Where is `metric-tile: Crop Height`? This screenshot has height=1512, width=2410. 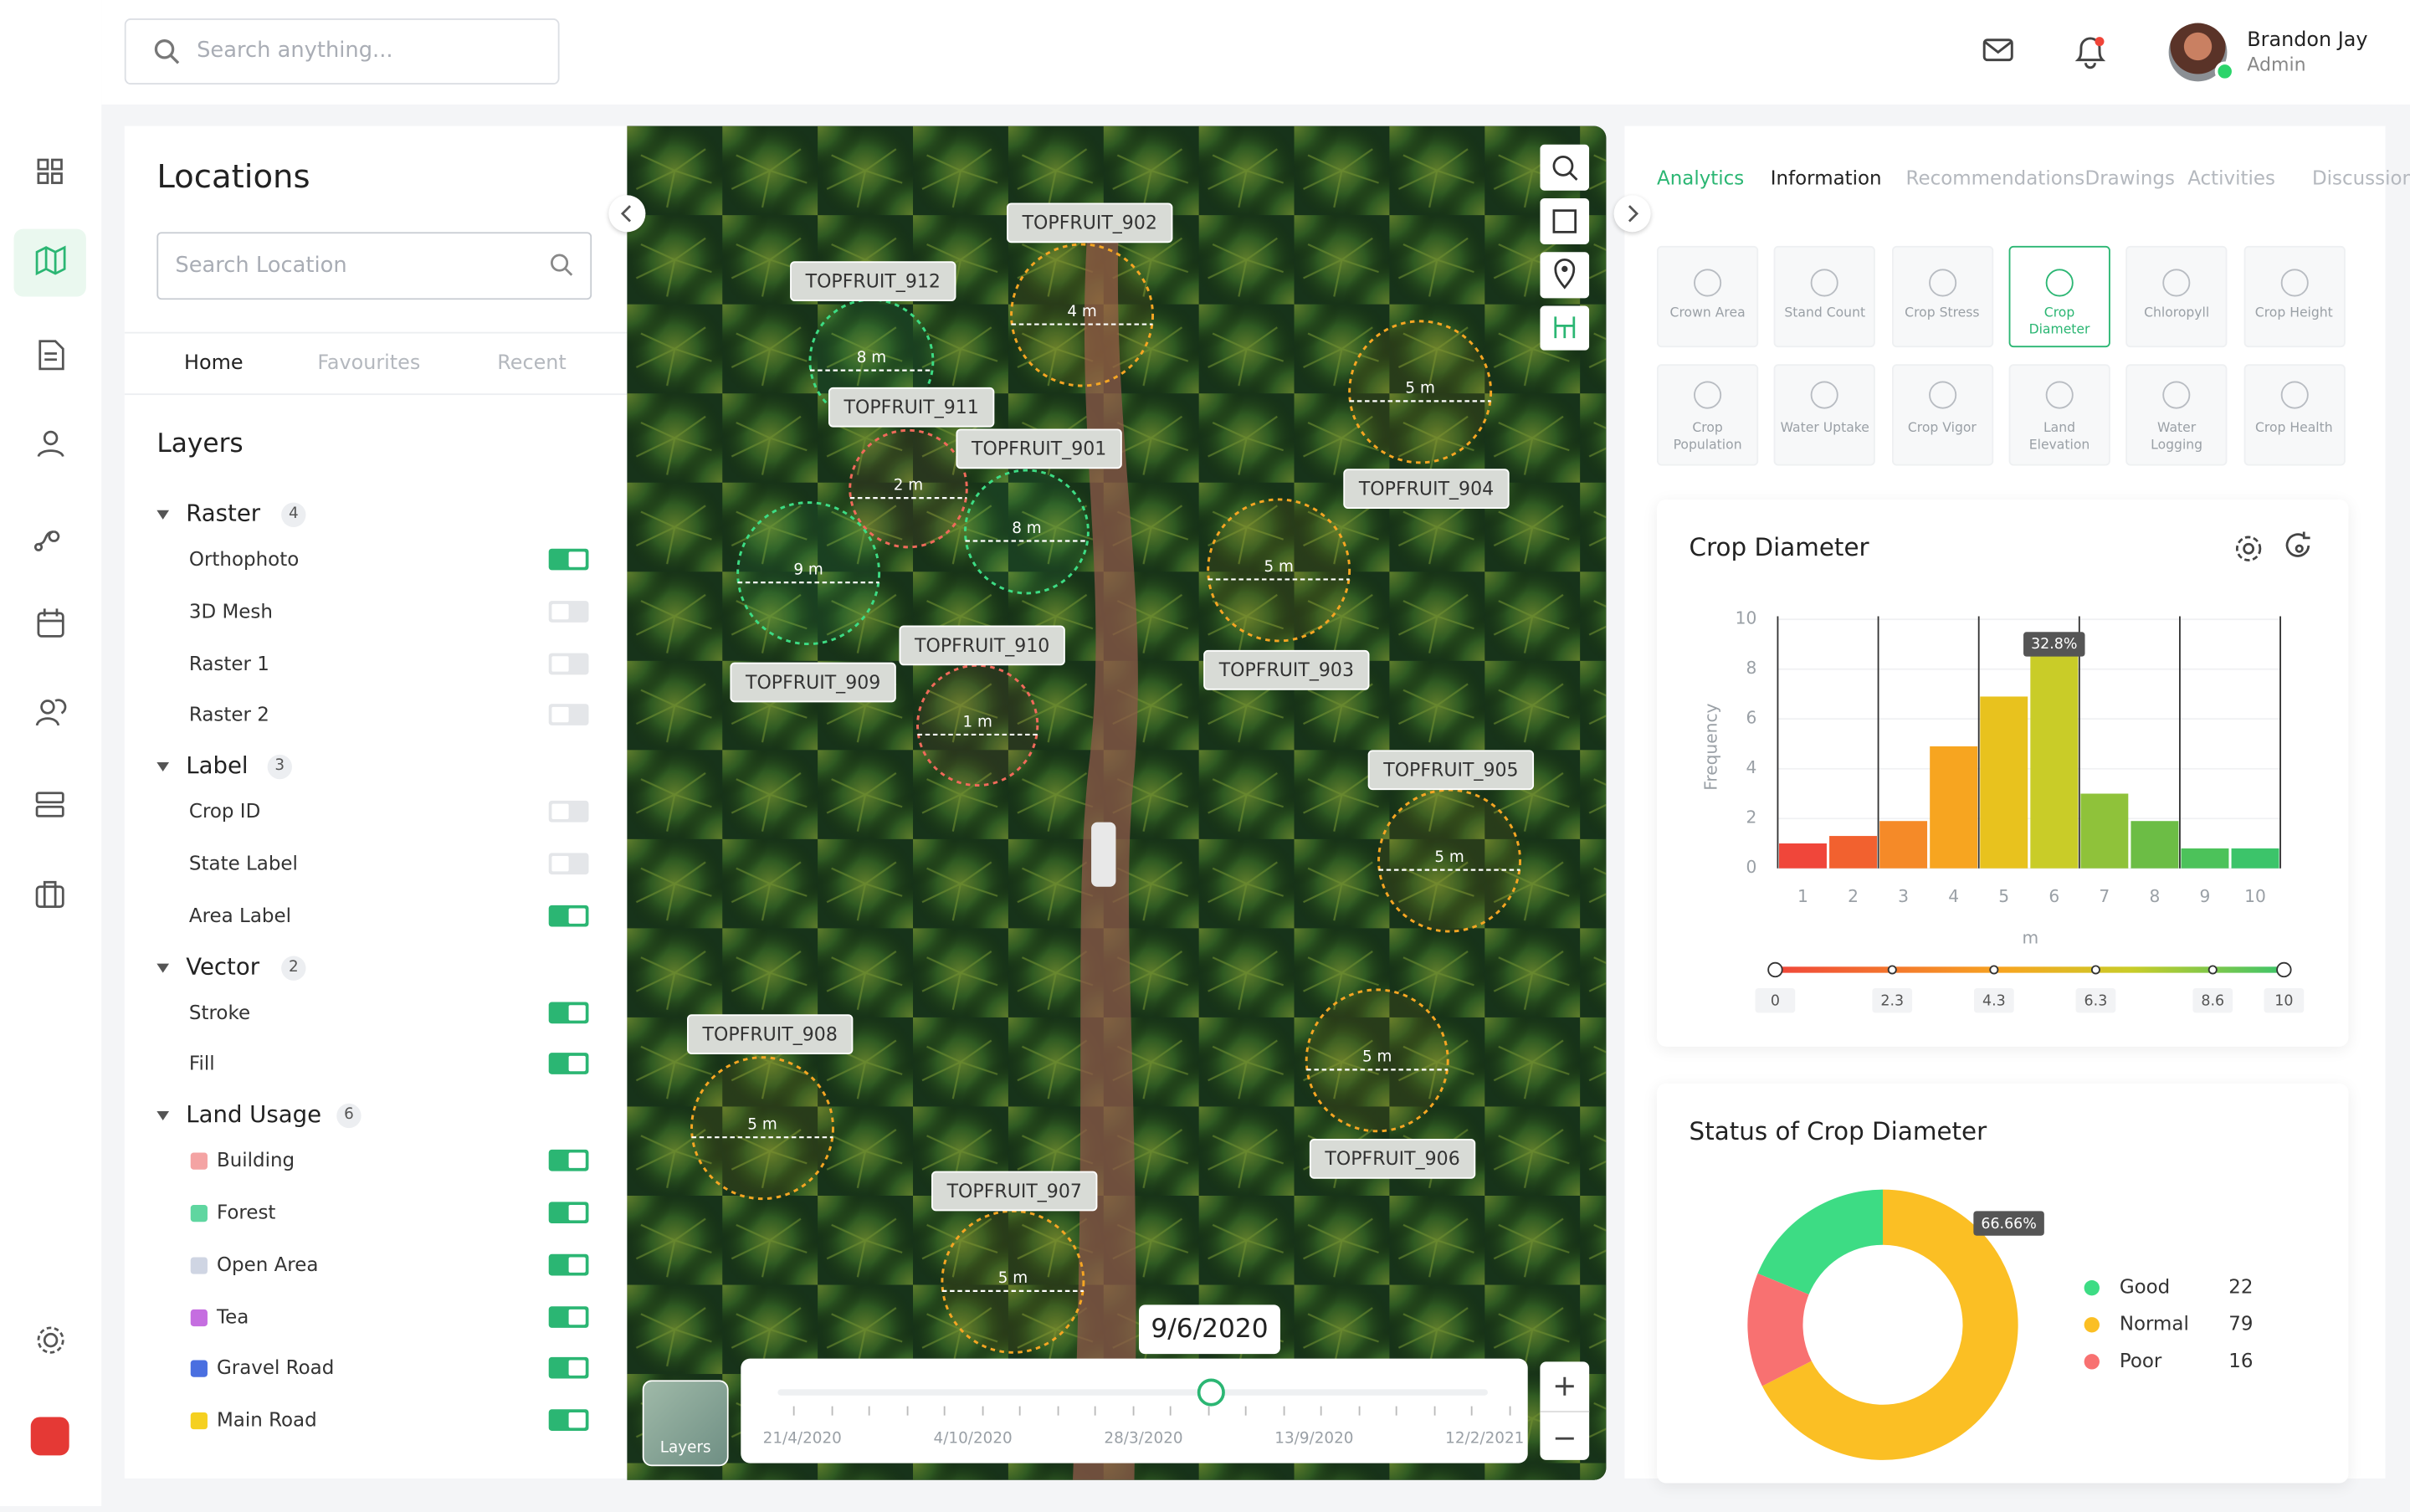
metric-tile: Crop Height is located at coordinates (2294, 296).